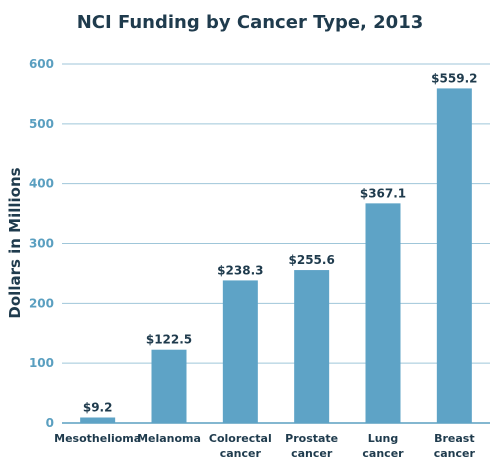 The image size is (500, 474). What do you see at coordinates (41, 303) in the screenshot?
I see `y-tick-label: 200` at bounding box center [41, 303].